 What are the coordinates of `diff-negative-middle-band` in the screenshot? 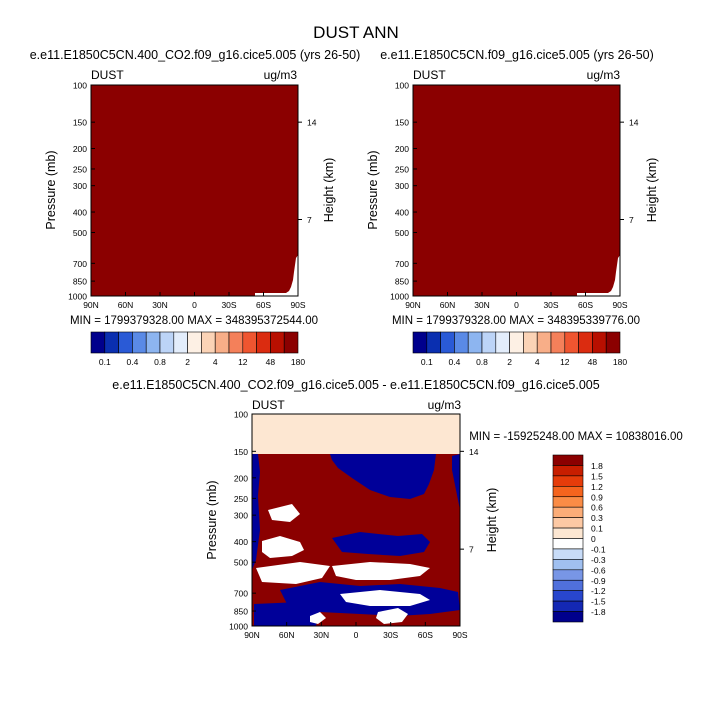 It's located at (381, 544).